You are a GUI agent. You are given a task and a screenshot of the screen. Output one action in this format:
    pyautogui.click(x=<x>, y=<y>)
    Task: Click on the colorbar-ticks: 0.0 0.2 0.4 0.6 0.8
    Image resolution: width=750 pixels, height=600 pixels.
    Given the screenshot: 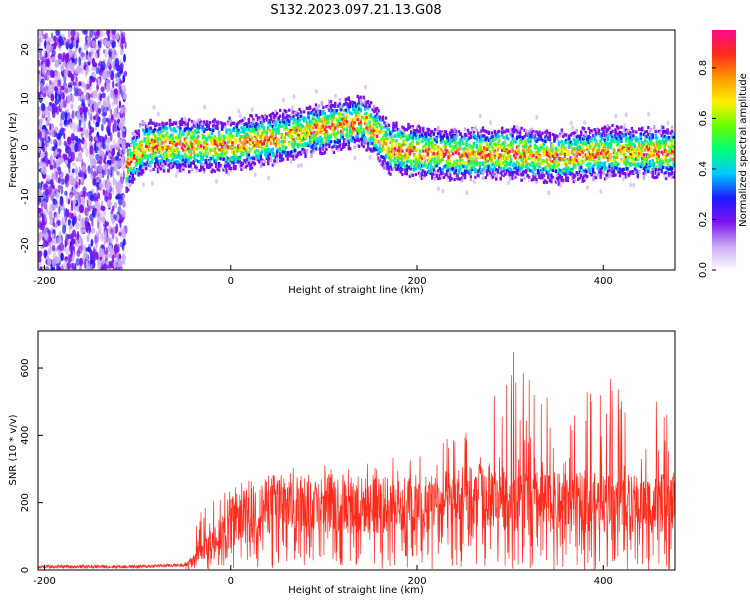 What is the action you would take?
    pyautogui.click(x=707, y=169)
    